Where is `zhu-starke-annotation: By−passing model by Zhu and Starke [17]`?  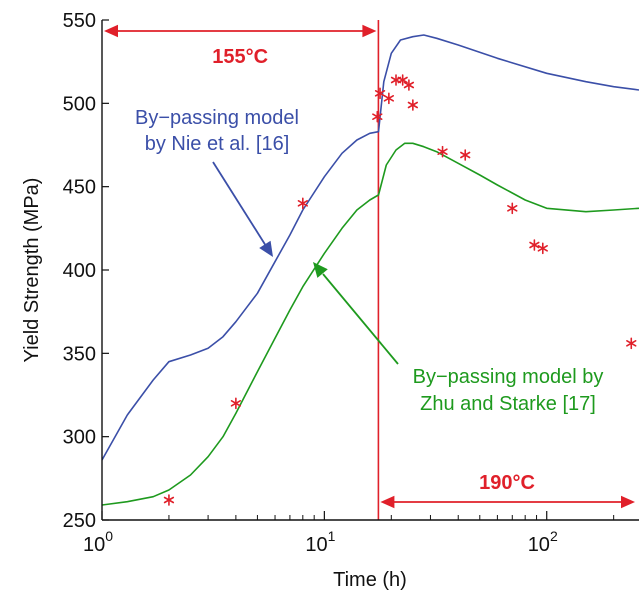
zhu-starke-annotation: By−passing model by Zhu and Starke [17] is located at coordinates (508, 390).